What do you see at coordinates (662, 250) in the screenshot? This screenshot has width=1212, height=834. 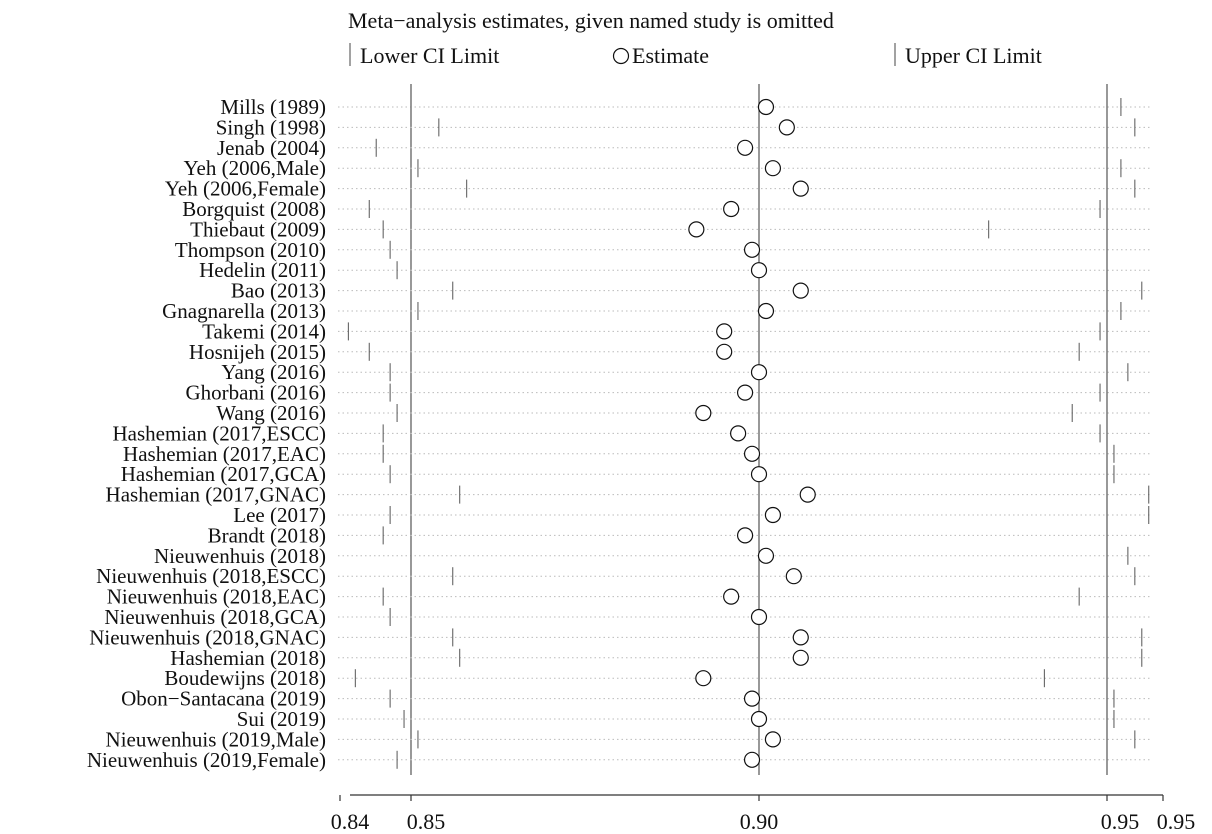 I see `study-row: Thompson (2010)` at bounding box center [662, 250].